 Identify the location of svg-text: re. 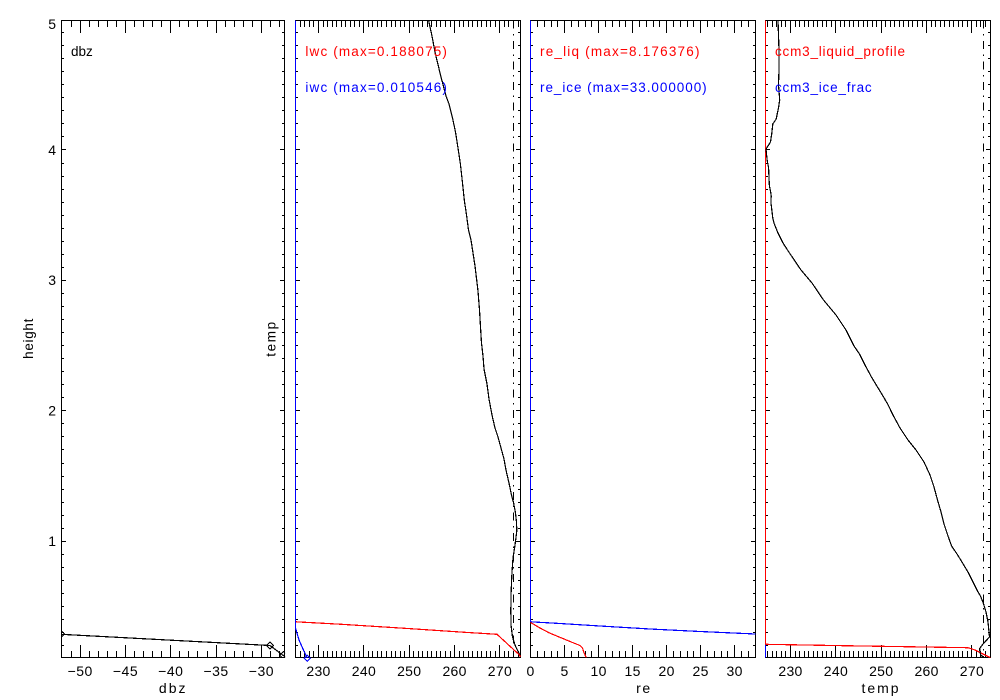
(644, 688).